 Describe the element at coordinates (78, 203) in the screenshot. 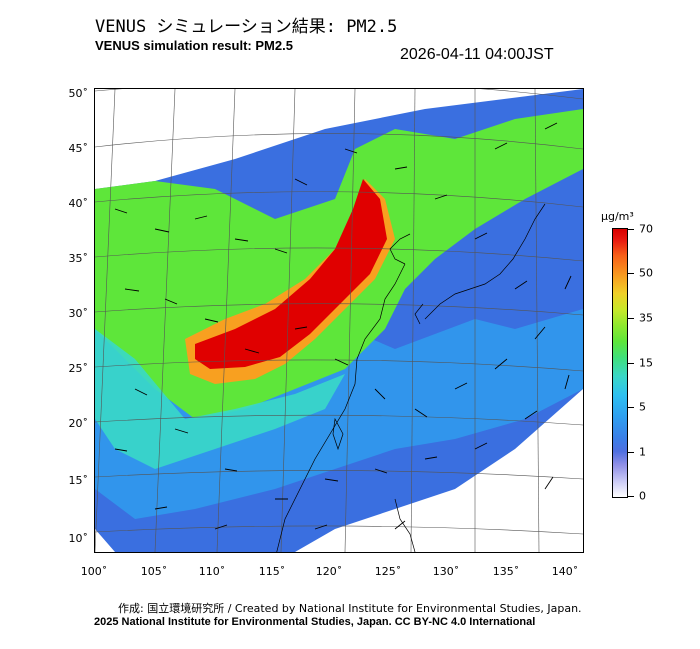

I see `lat-tick-40: 40˚` at that location.